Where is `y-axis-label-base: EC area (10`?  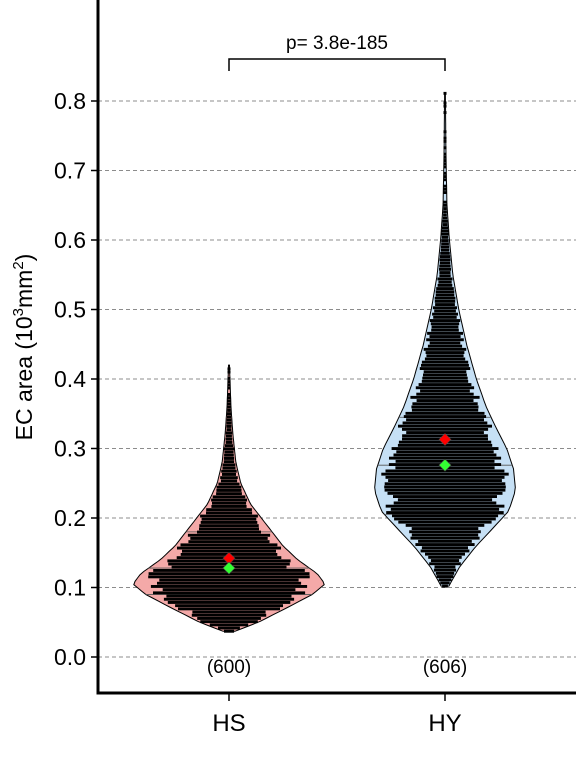 y-axis-label-base: EC area (10 is located at coordinates (24, 378).